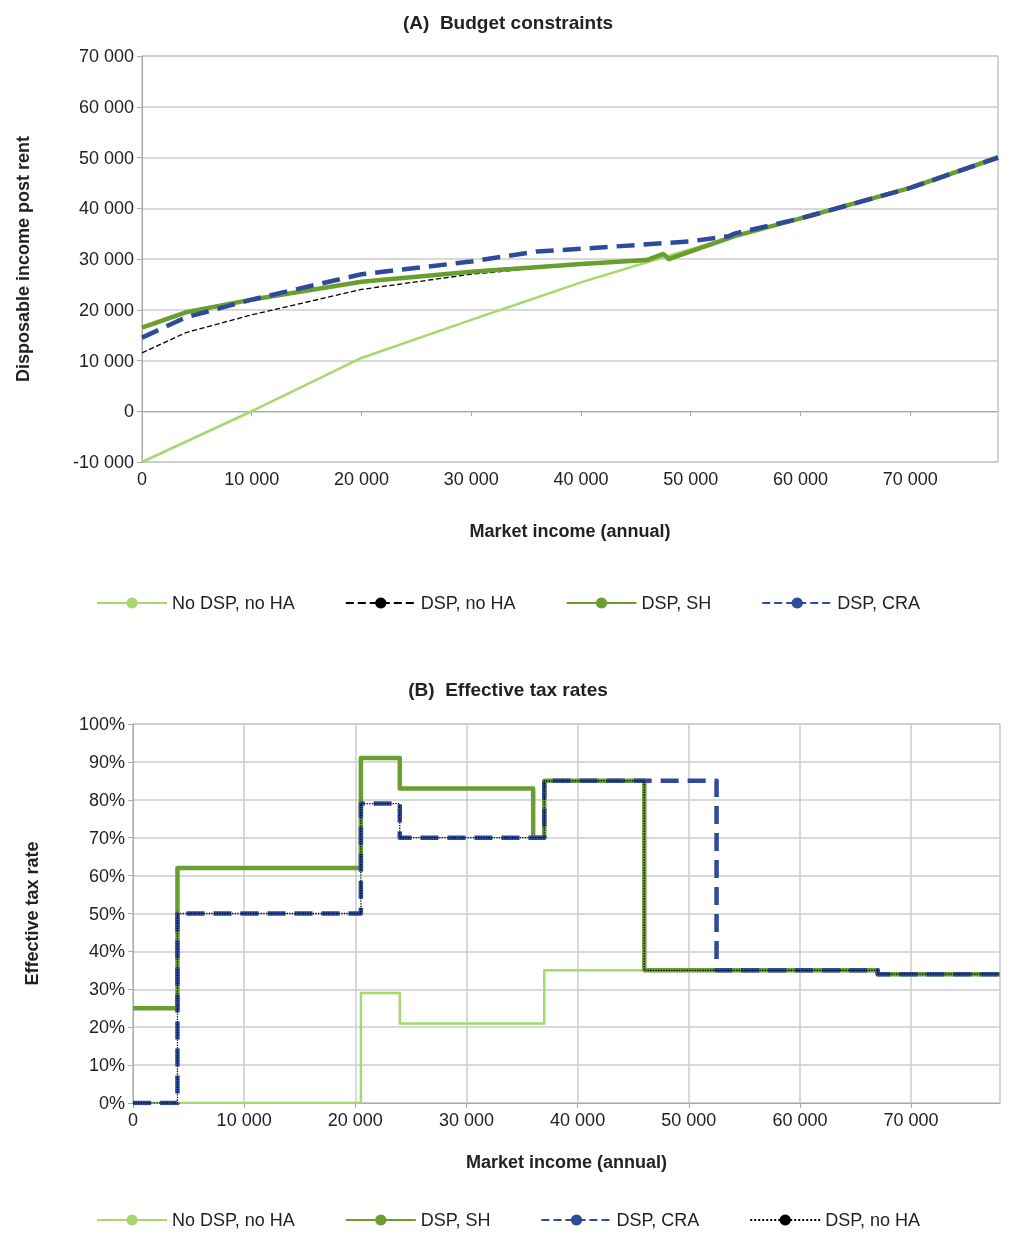 The height and width of the screenshot is (1234, 1016). I want to click on y-tick-label: 90%, so click(106, 761).